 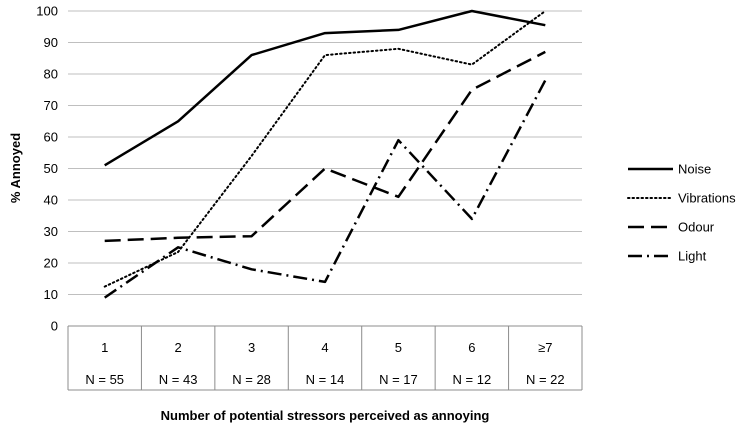 What do you see at coordinates (15, 168) in the screenshot?
I see `y-axis-title: % Annoyed` at bounding box center [15, 168].